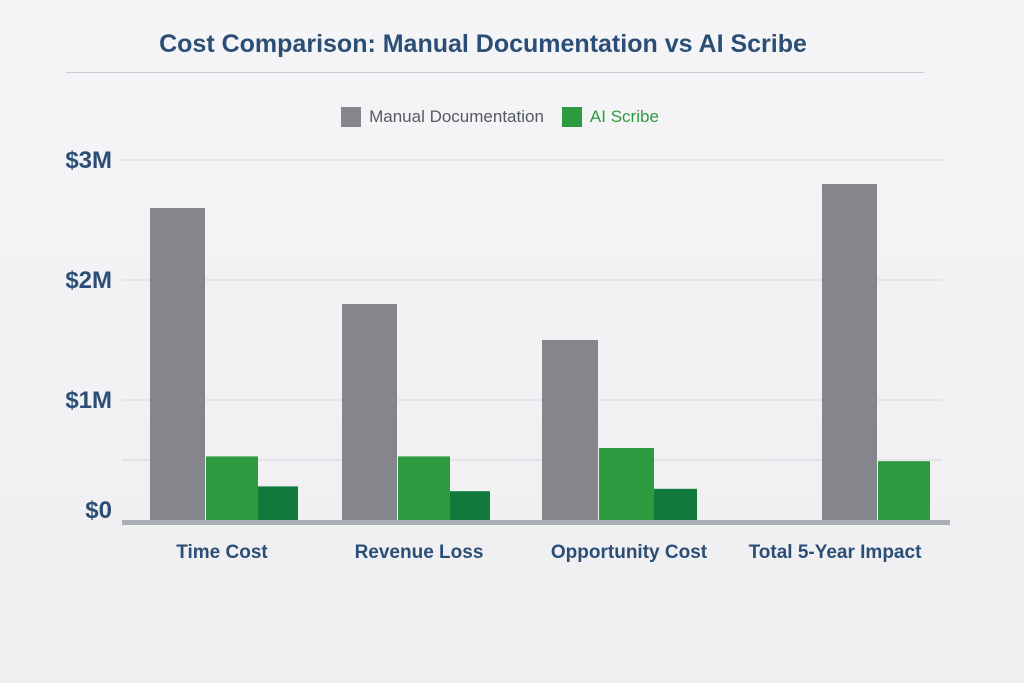 This screenshot has width=1024, height=683. What do you see at coordinates (835, 552) in the screenshot?
I see `x-tick-label: Total 5-Year Impact` at bounding box center [835, 552].